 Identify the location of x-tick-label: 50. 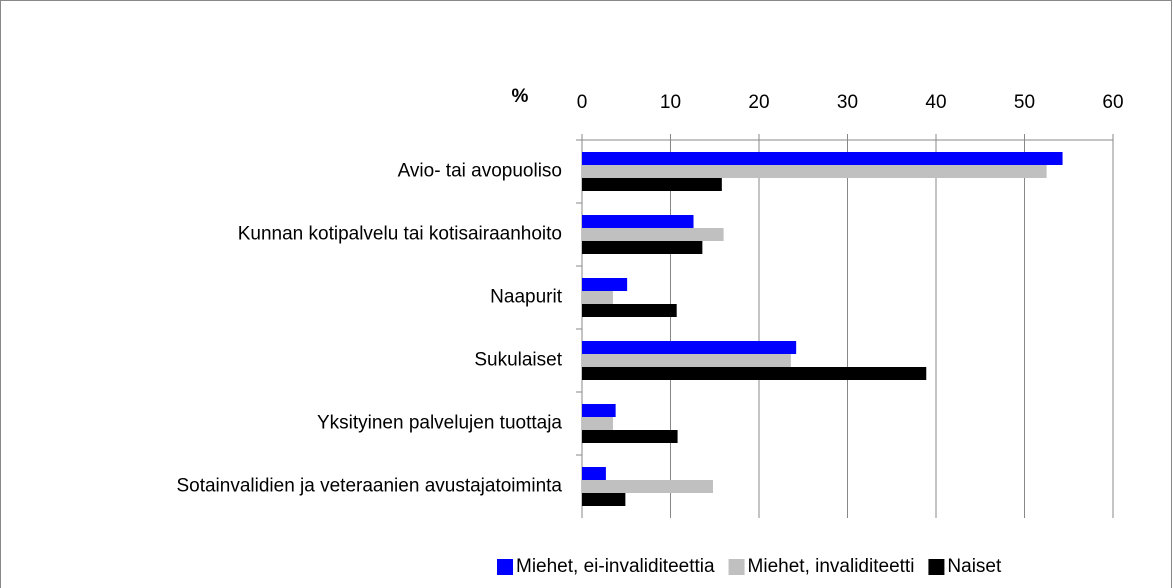
(1024, 102).